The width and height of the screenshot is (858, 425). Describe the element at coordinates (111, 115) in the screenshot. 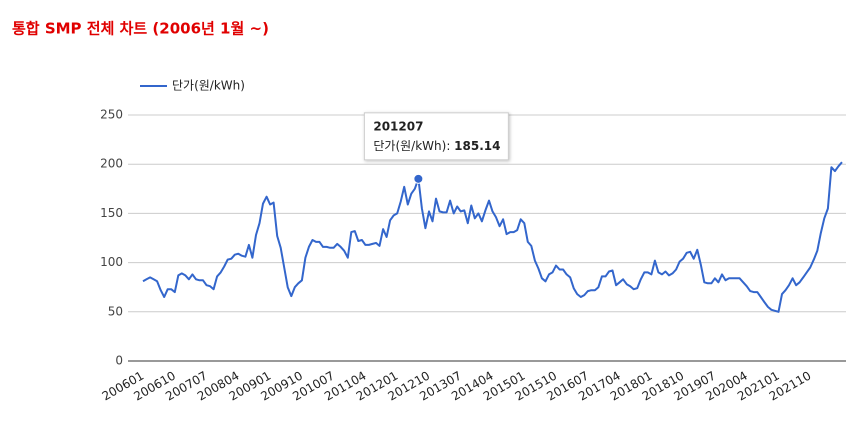

I see `y-tick-label: 250` at that location.